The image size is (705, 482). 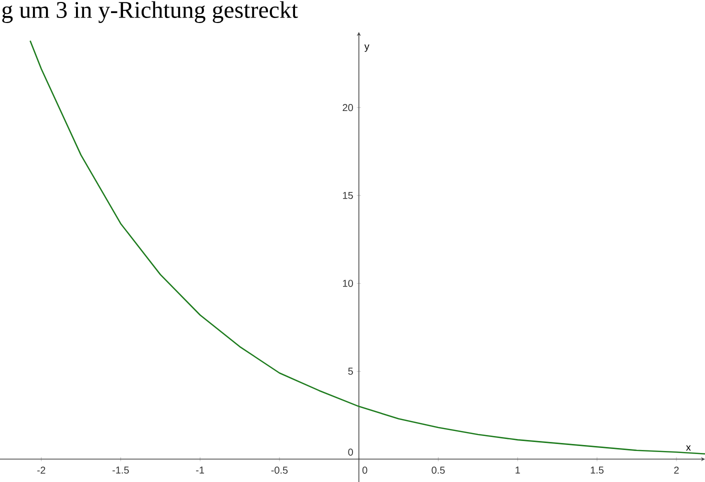 What do you see at coordinates (41, 470) in the screenshot?
I see `x-tick-label: -2` at bounding box center [41, 470].